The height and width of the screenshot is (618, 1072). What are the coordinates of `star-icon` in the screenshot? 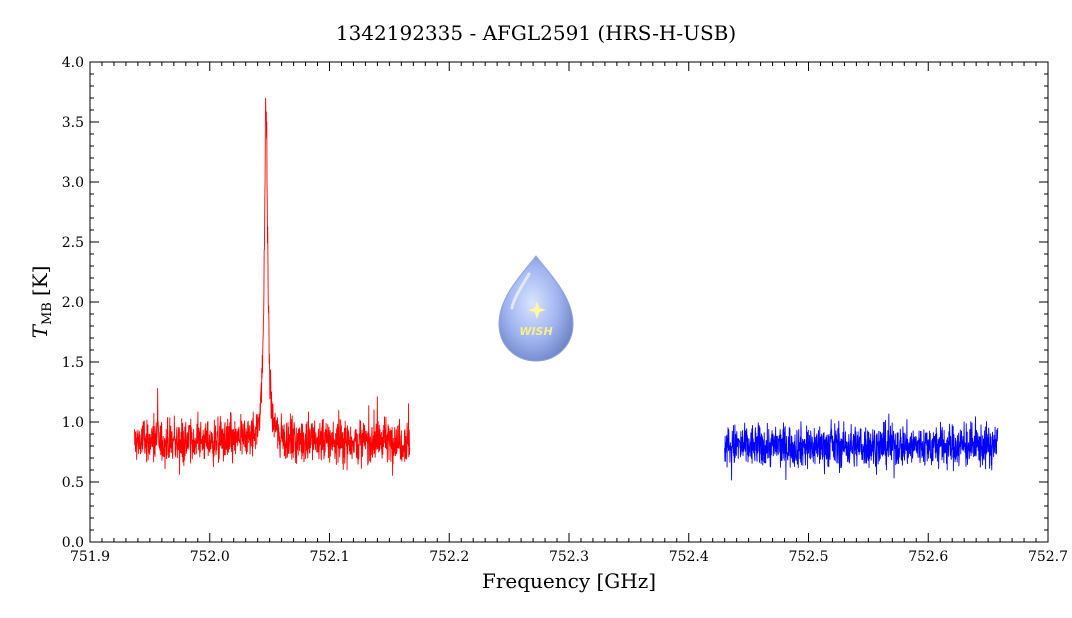 It's located at (537, 310).